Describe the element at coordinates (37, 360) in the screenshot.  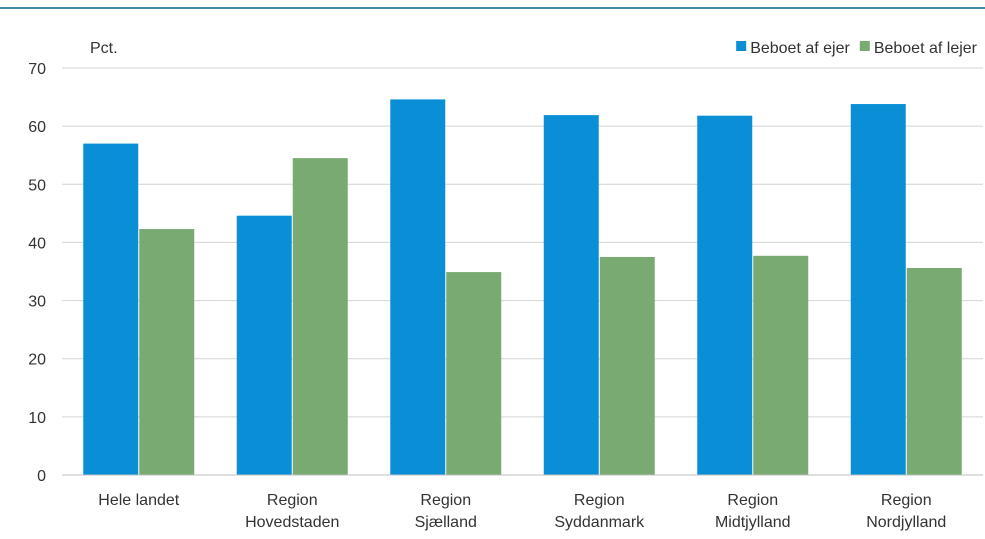
I see `y-tick-label: 20` at that location.